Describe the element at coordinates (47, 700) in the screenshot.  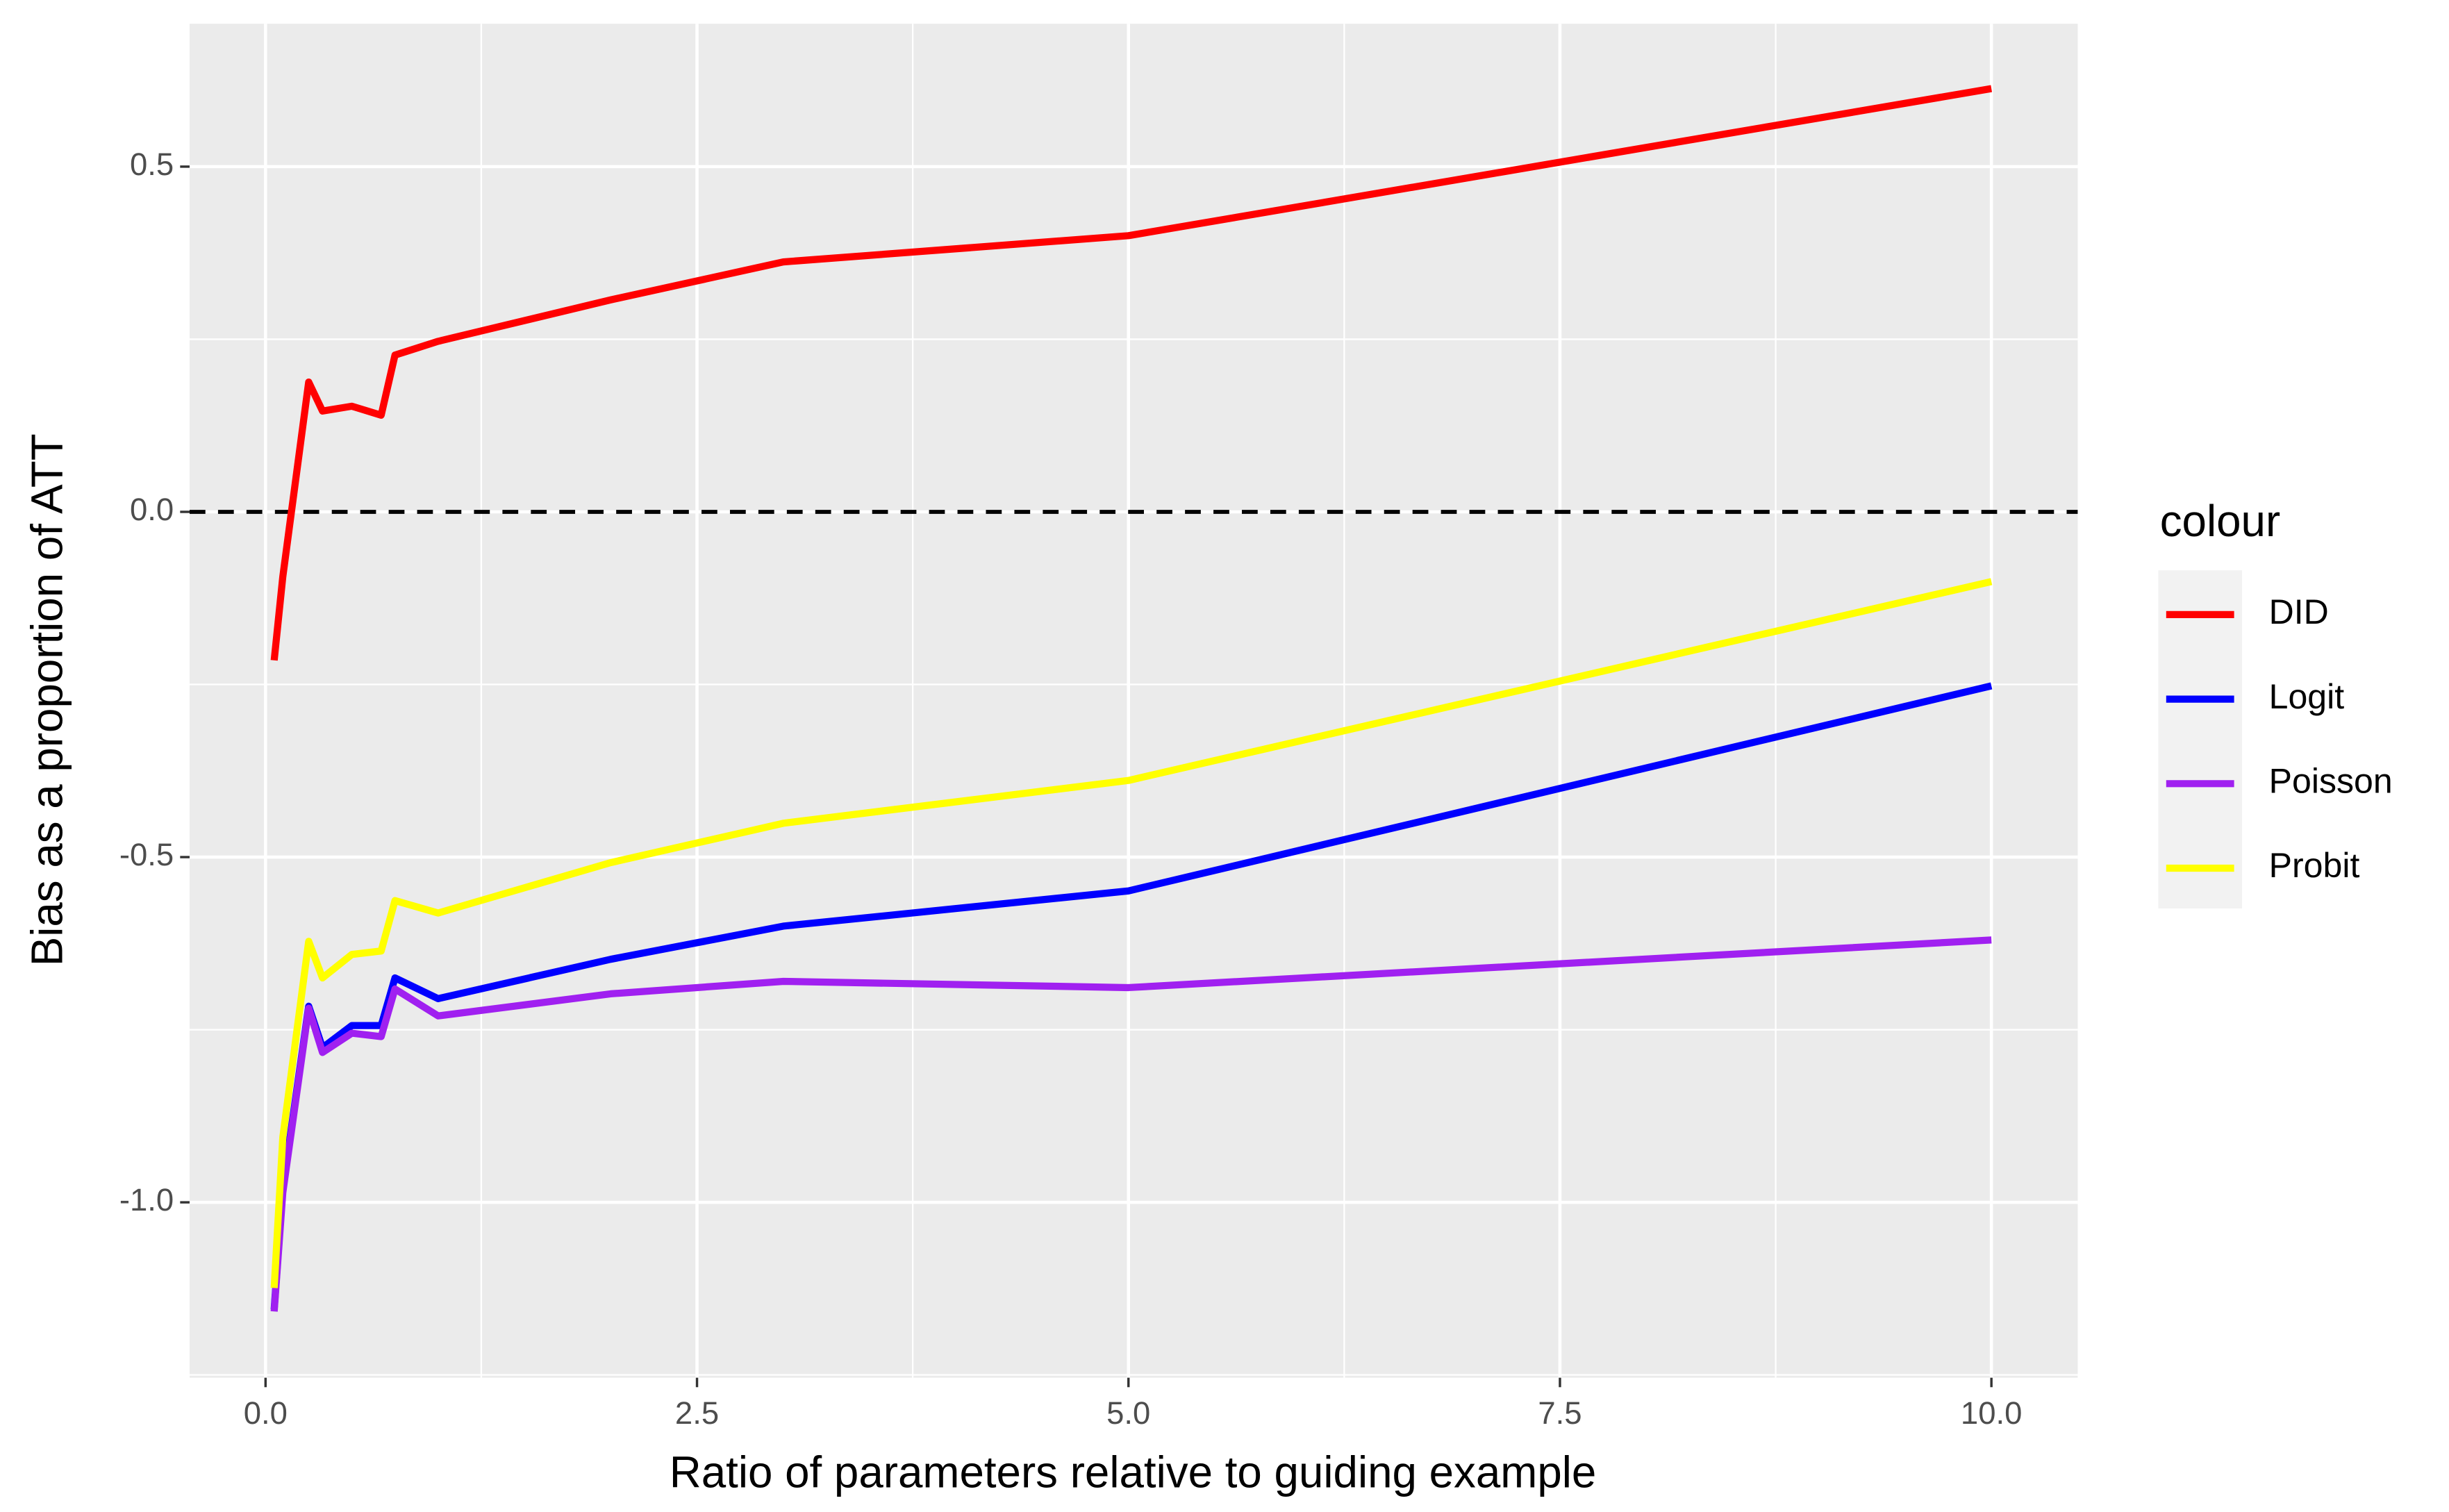
I see `y-axis-title: Bias as a proportion of ATT` at that location.